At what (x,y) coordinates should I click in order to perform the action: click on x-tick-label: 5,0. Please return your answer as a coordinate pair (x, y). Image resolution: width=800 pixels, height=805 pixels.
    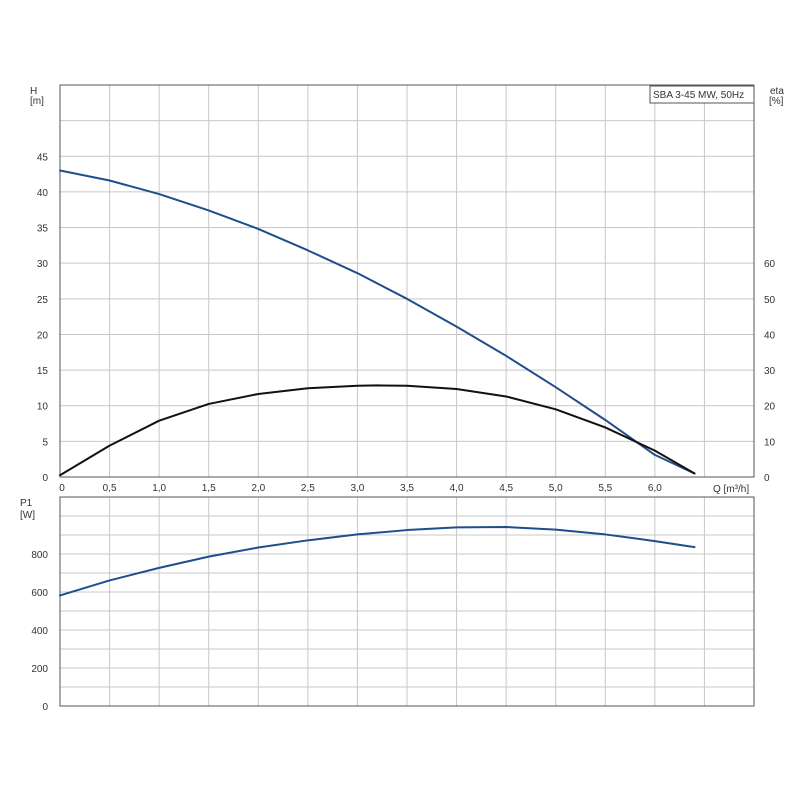
    Looking at the image, I should click on (556, 488).